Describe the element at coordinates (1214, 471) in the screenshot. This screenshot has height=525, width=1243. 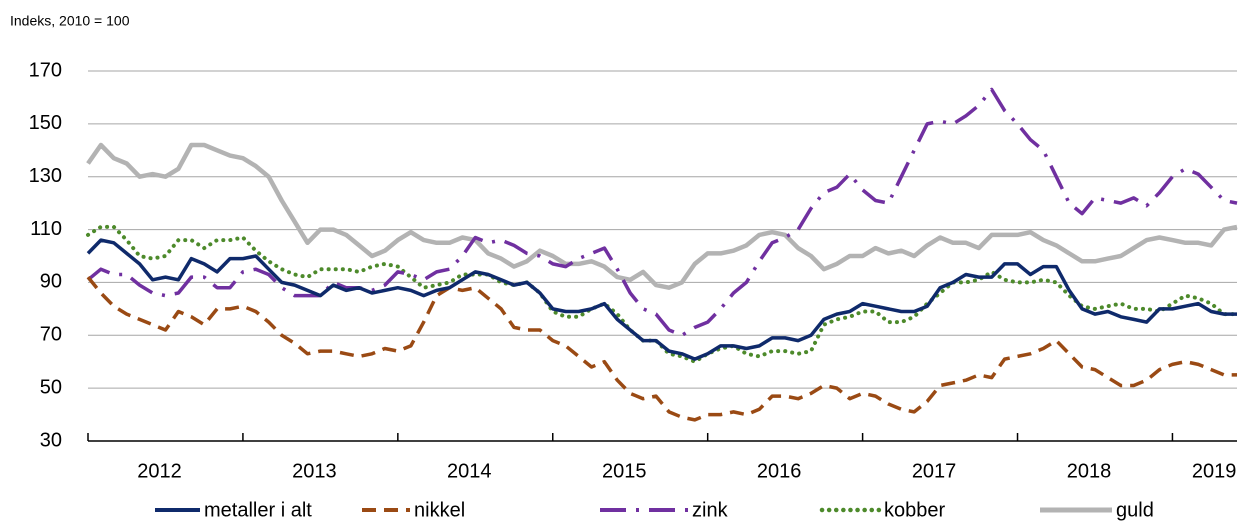
I see `x-tick-label: 2019` at that location.